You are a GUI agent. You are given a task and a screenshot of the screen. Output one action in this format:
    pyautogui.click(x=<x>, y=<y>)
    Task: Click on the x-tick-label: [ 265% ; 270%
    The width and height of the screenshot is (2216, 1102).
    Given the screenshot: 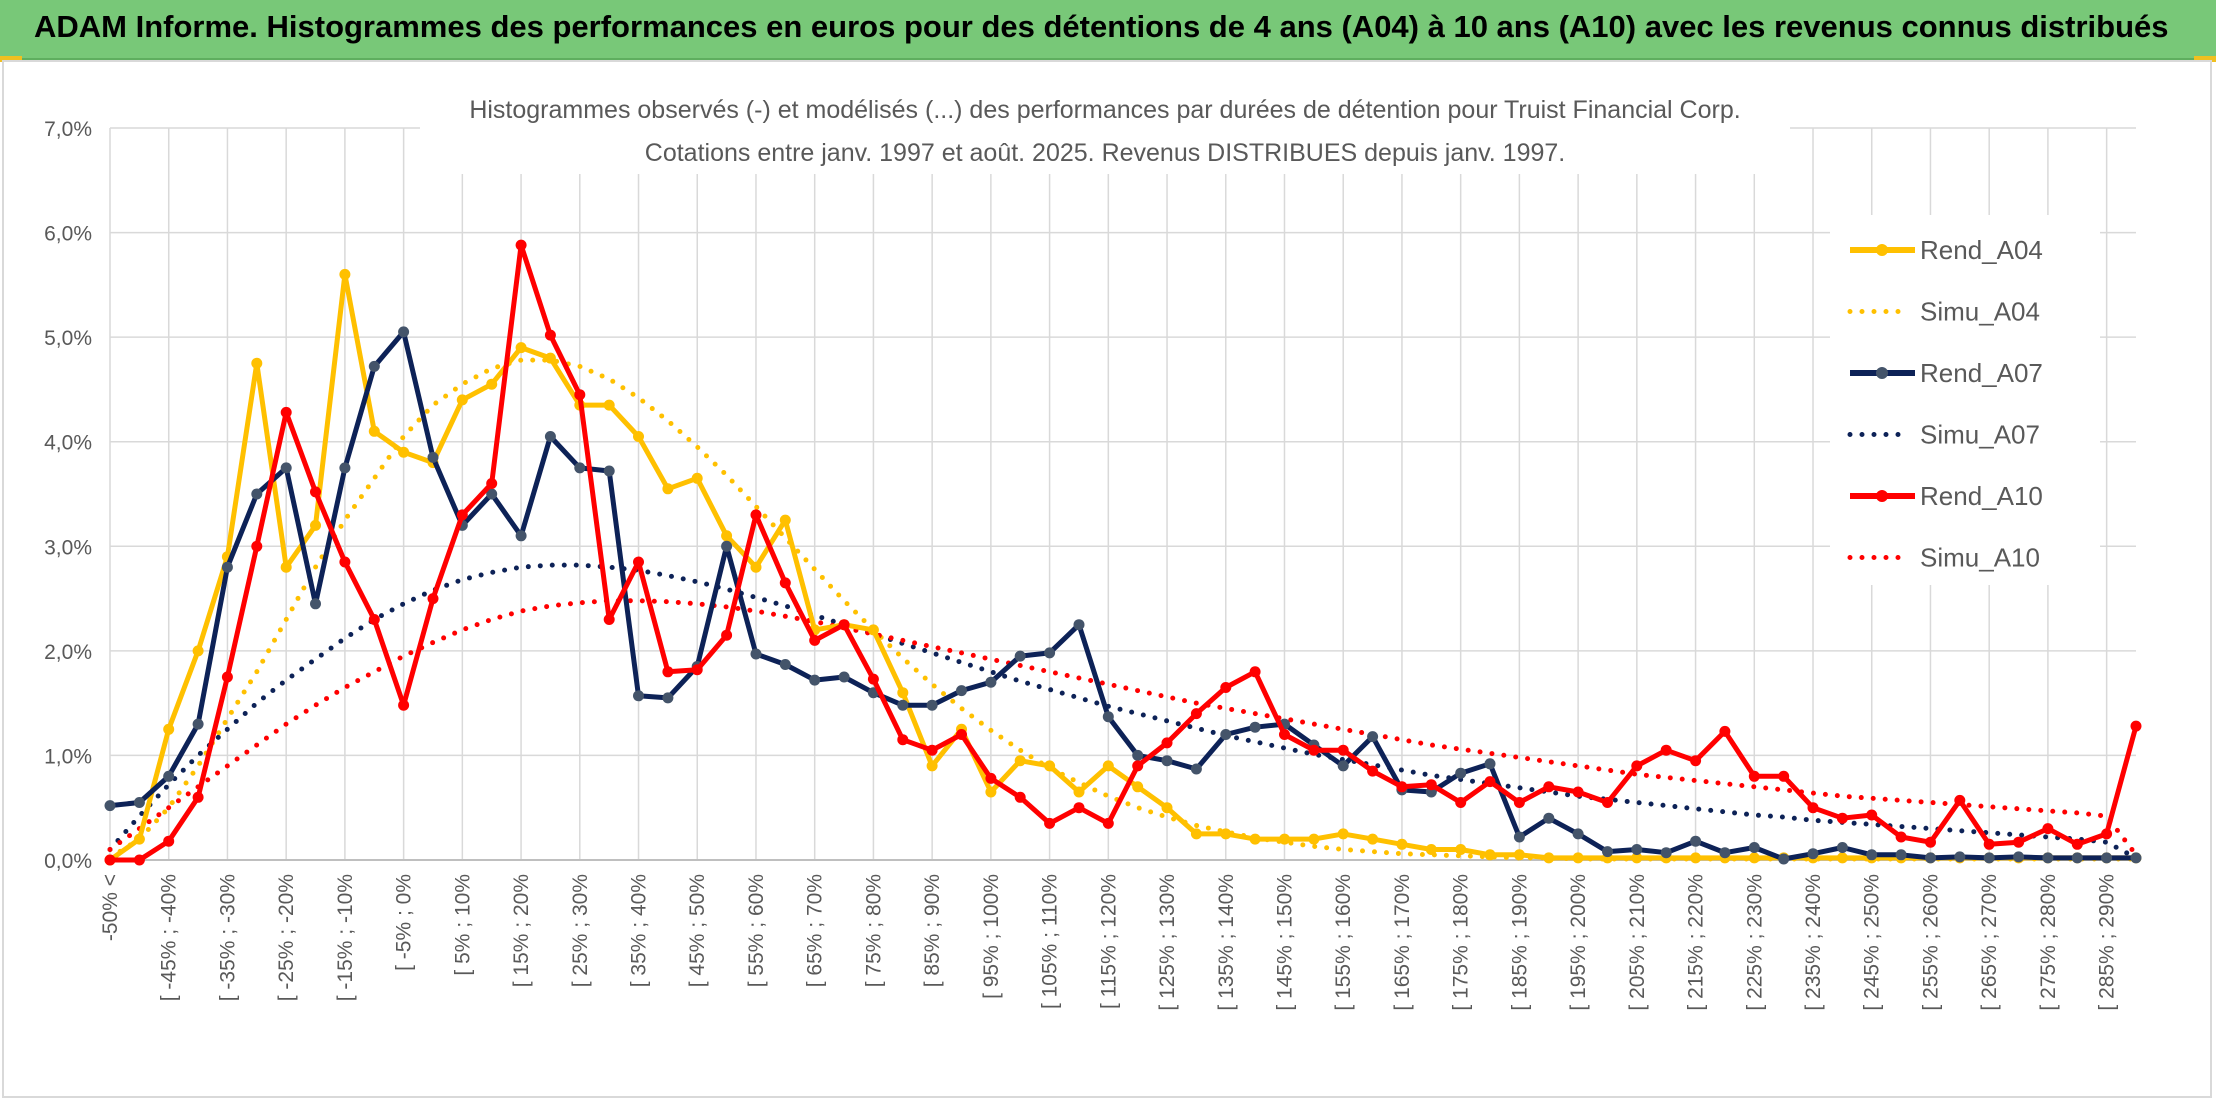 What is the action you would take?
    pyautogui.click(x=1989, y=942)
    